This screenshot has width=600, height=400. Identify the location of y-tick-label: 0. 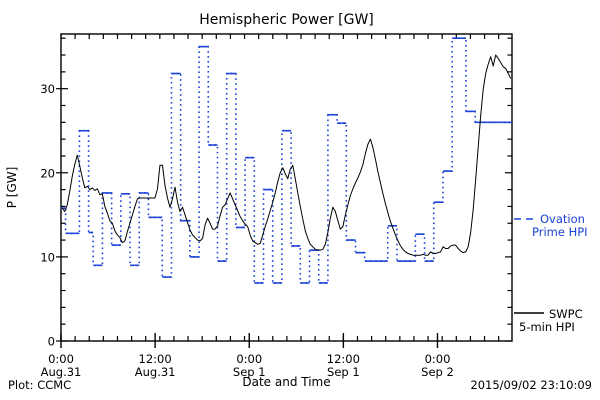
(51, 342).